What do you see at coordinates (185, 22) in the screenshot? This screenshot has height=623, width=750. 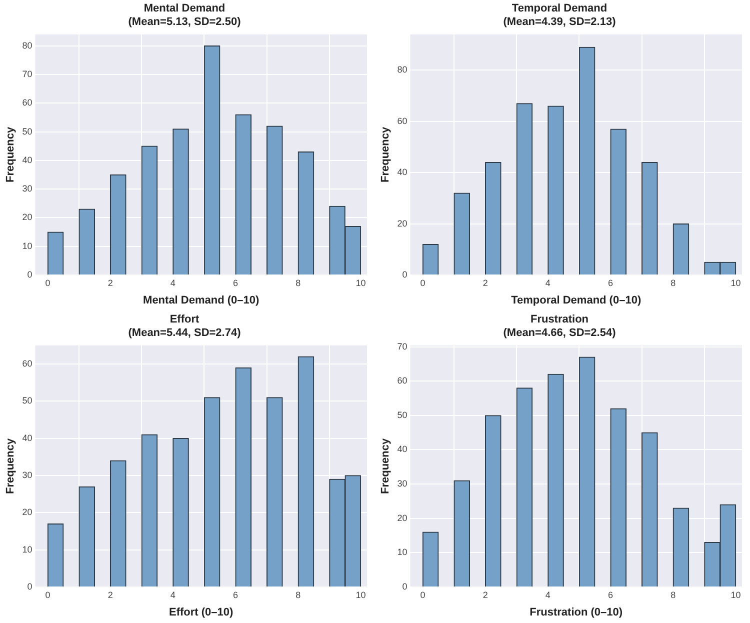 I see `chart-subtitle: (Mean=5.13, SD=2.50)` at bounding box center [185, 22].